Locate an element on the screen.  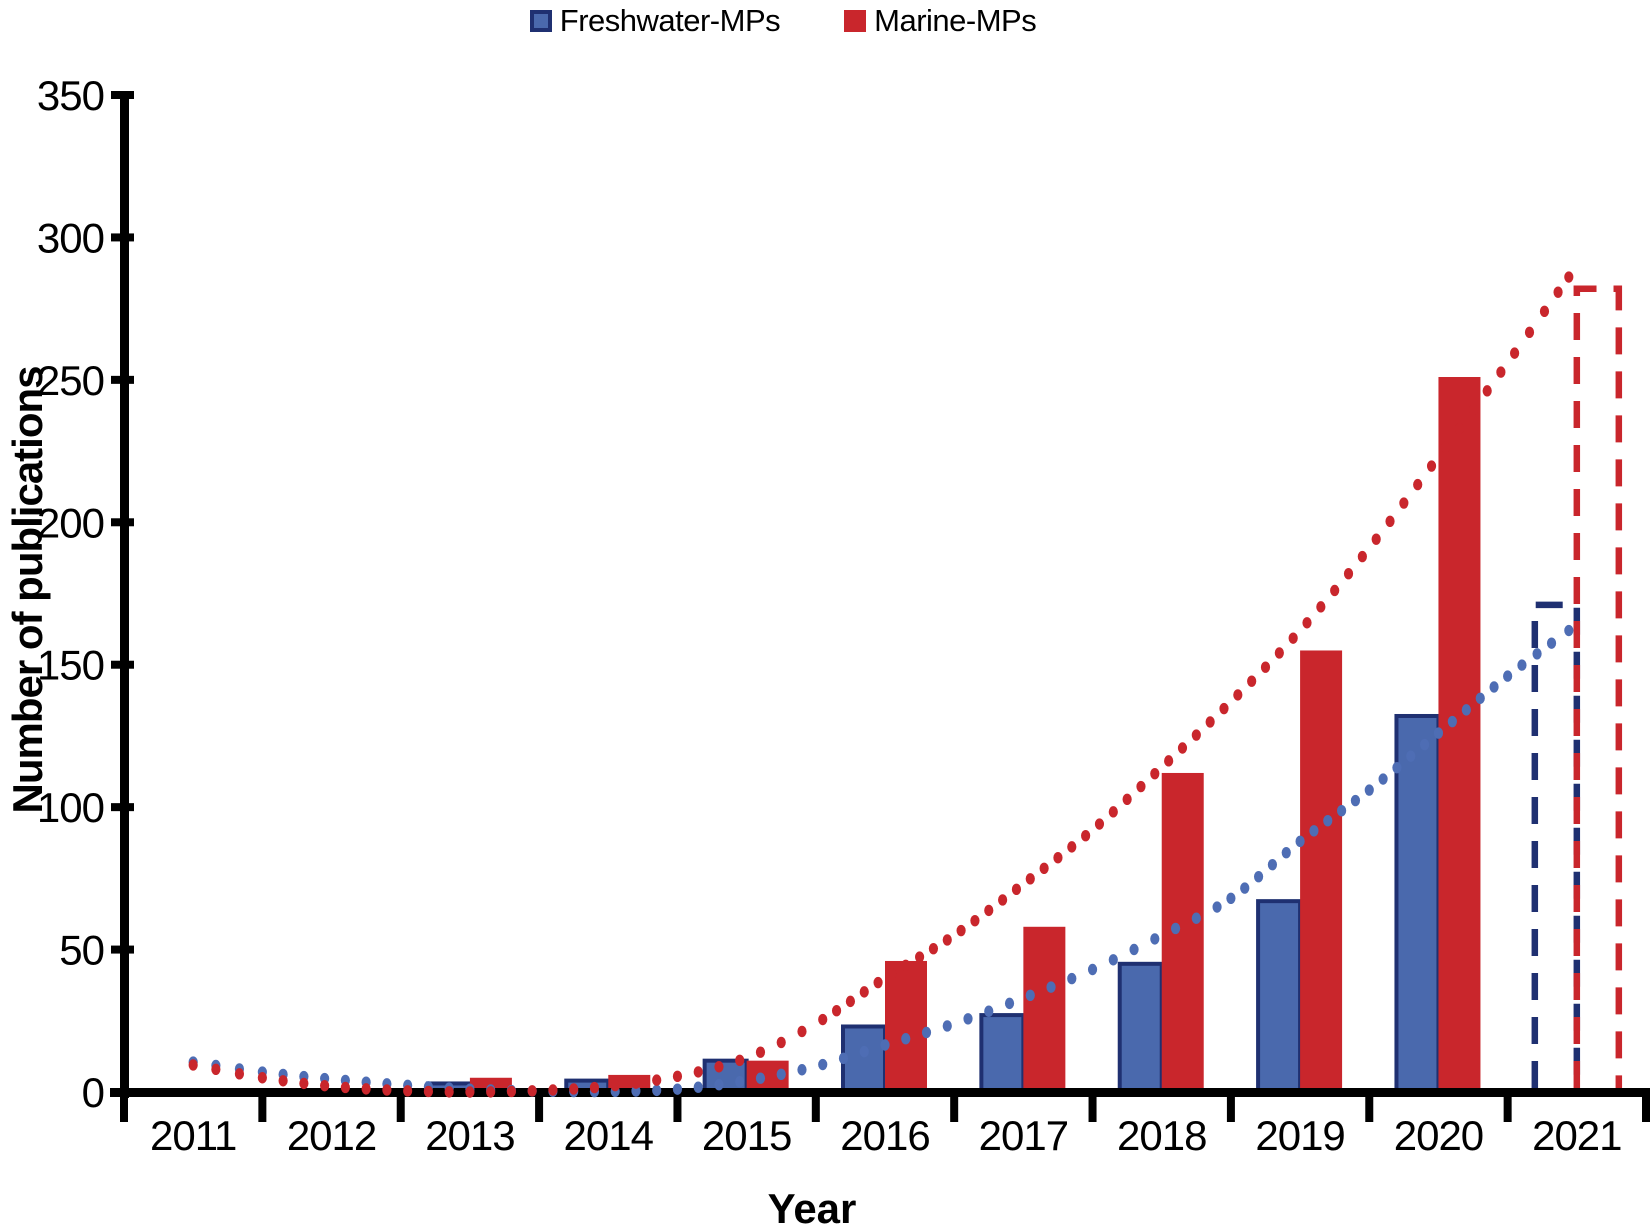
y-tick-label: 200 is located at coordinates (70, 522).